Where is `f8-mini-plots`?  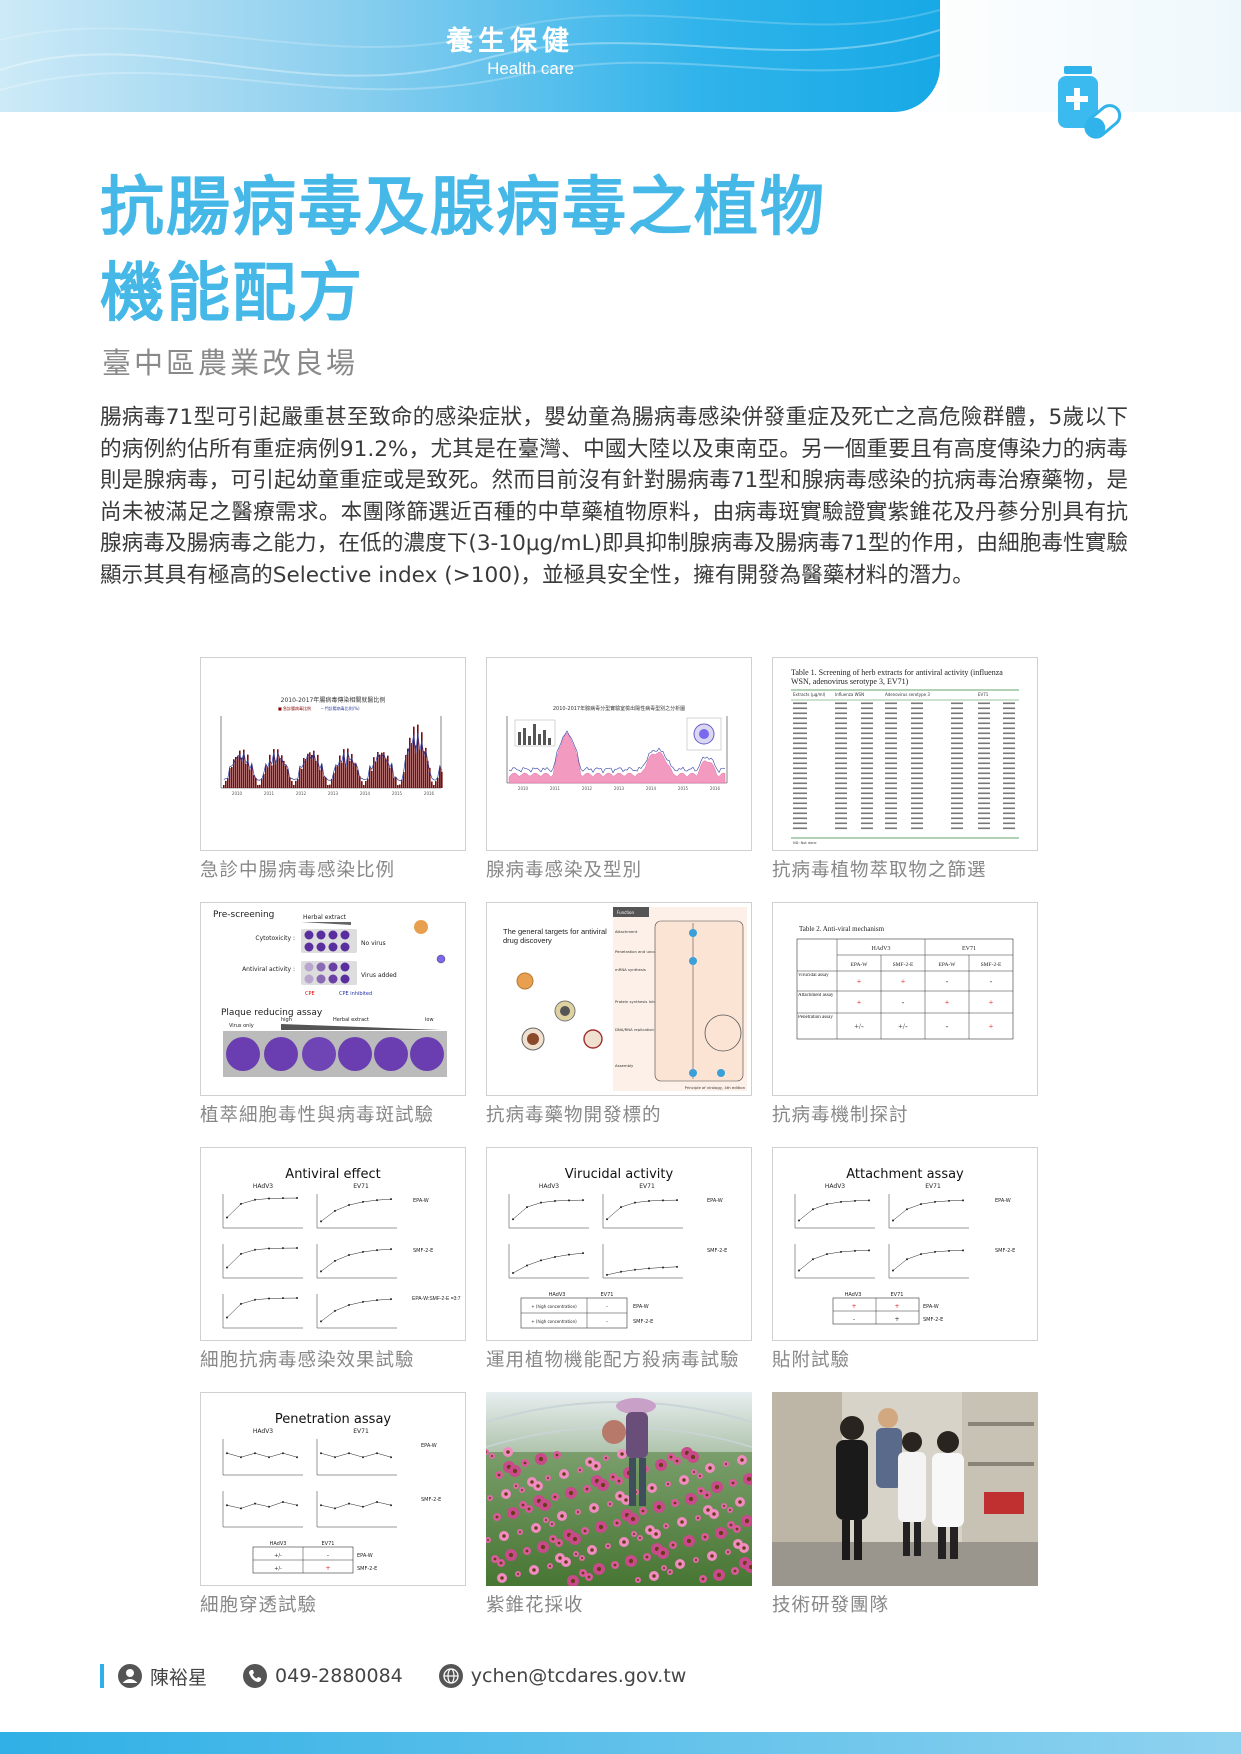
f8-mini-plots is located at coordinates (595, 1236).